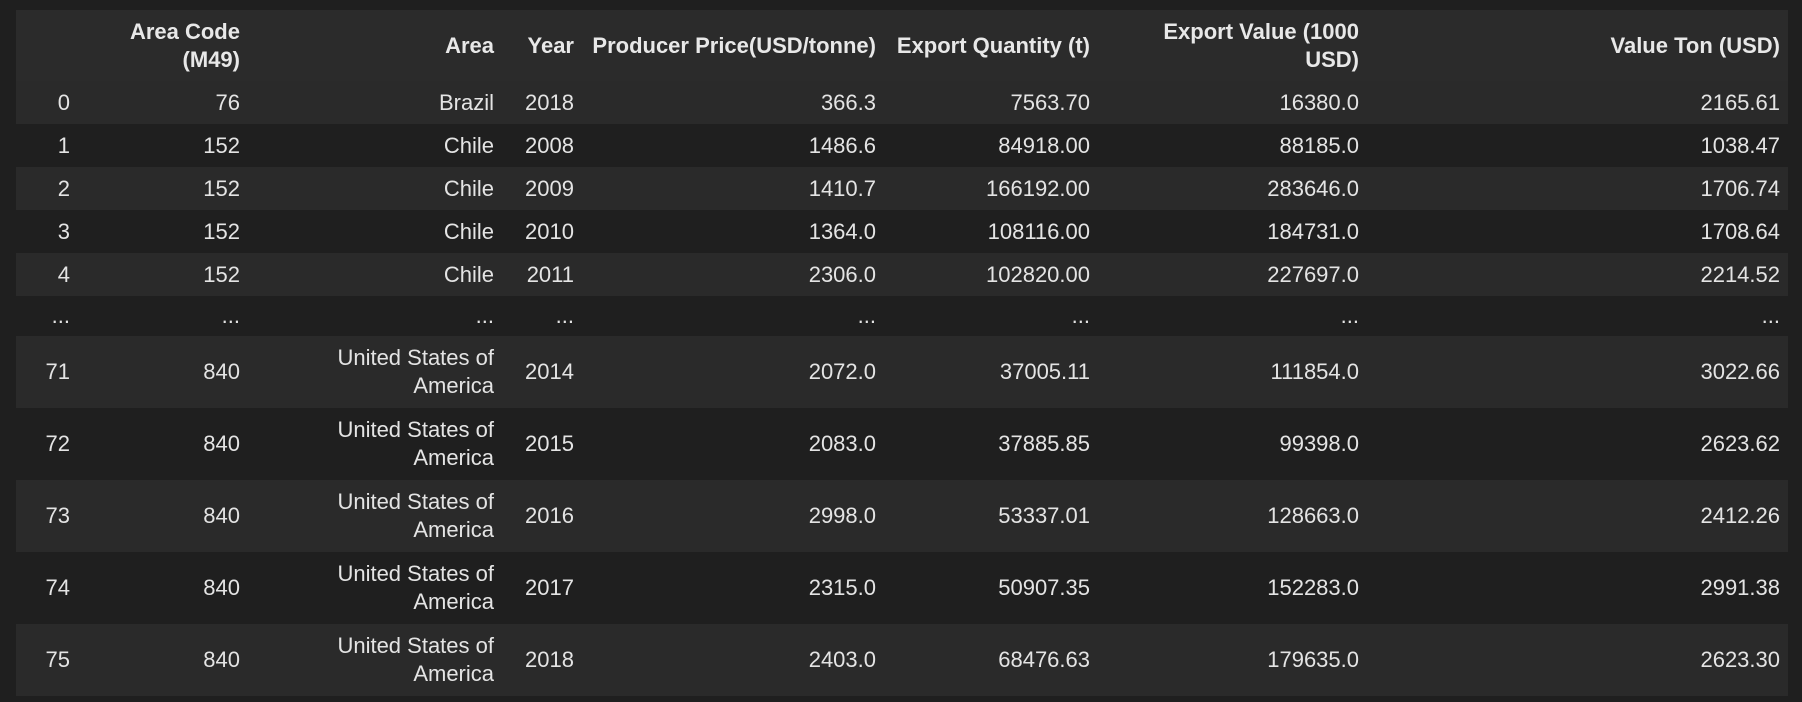 The width and height of the screenshot is (1802, 702). What do you see at coordinates (733, 588) in the screenshot?
I see `cell-producer-price: 2315.0` at bounding box center [733, 588].